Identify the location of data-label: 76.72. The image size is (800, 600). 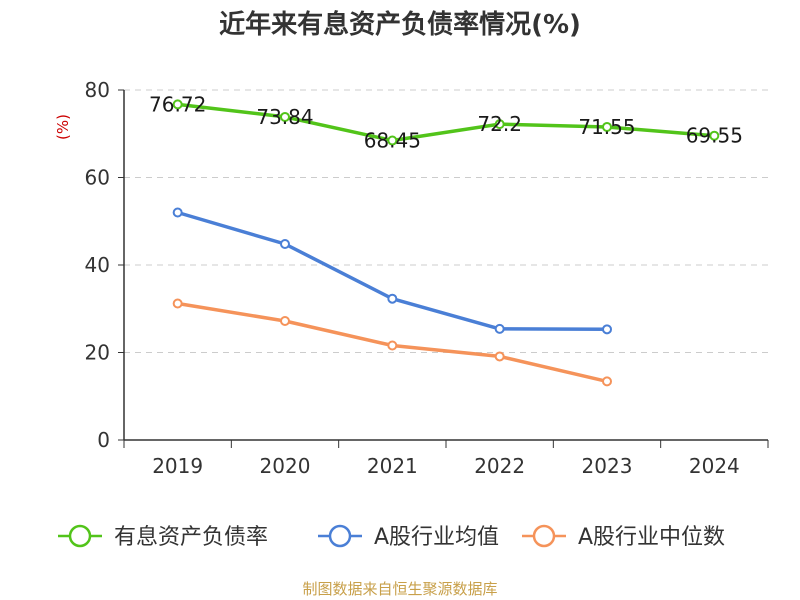
(177, 104).